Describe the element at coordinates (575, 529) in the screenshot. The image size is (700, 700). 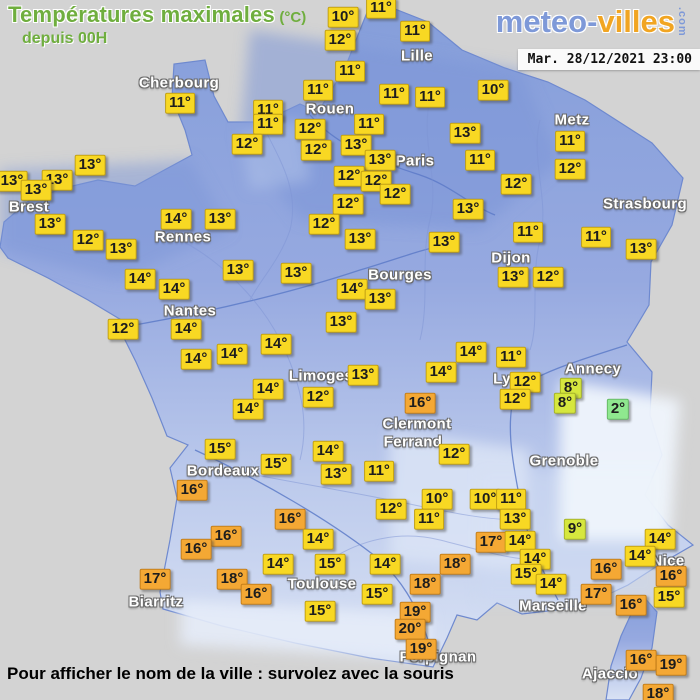
I see `temp-badge: 9°` at that location.